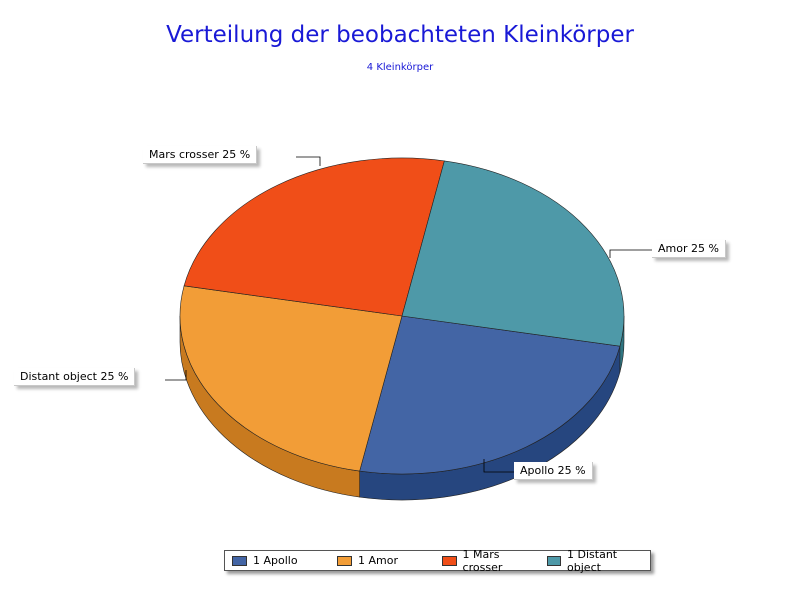 The image size is (800, 600). I want to click on callout-amor: Amor 25 %, so click(689, 249).